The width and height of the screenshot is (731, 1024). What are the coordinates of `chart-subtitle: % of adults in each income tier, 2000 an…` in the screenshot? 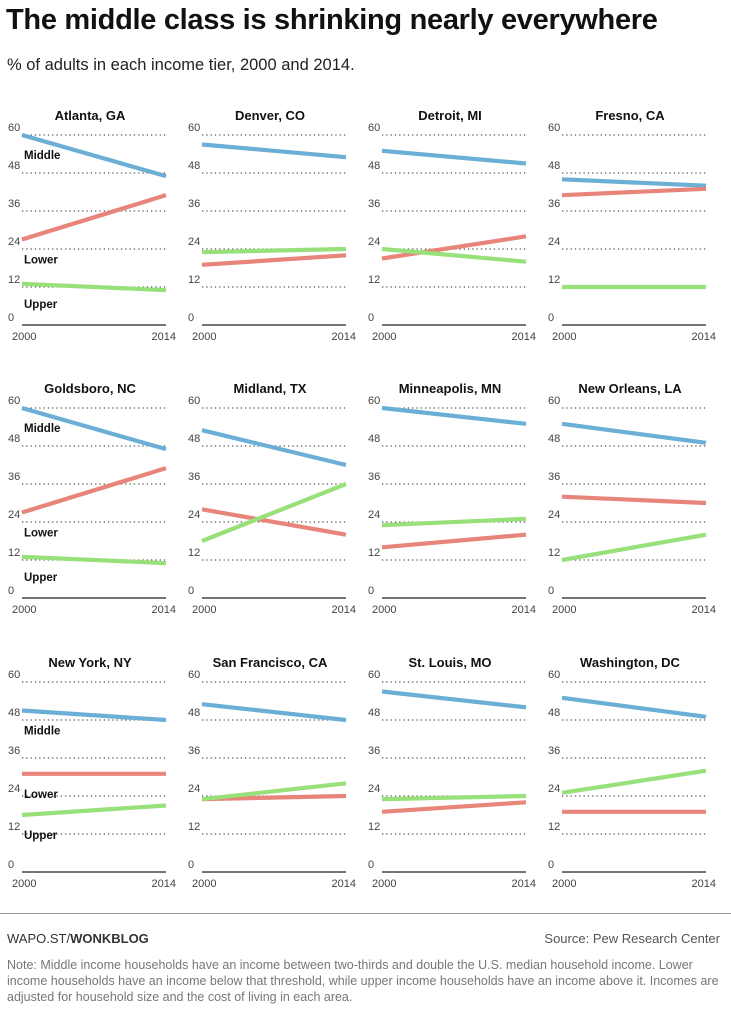 It's located at (181, 65).